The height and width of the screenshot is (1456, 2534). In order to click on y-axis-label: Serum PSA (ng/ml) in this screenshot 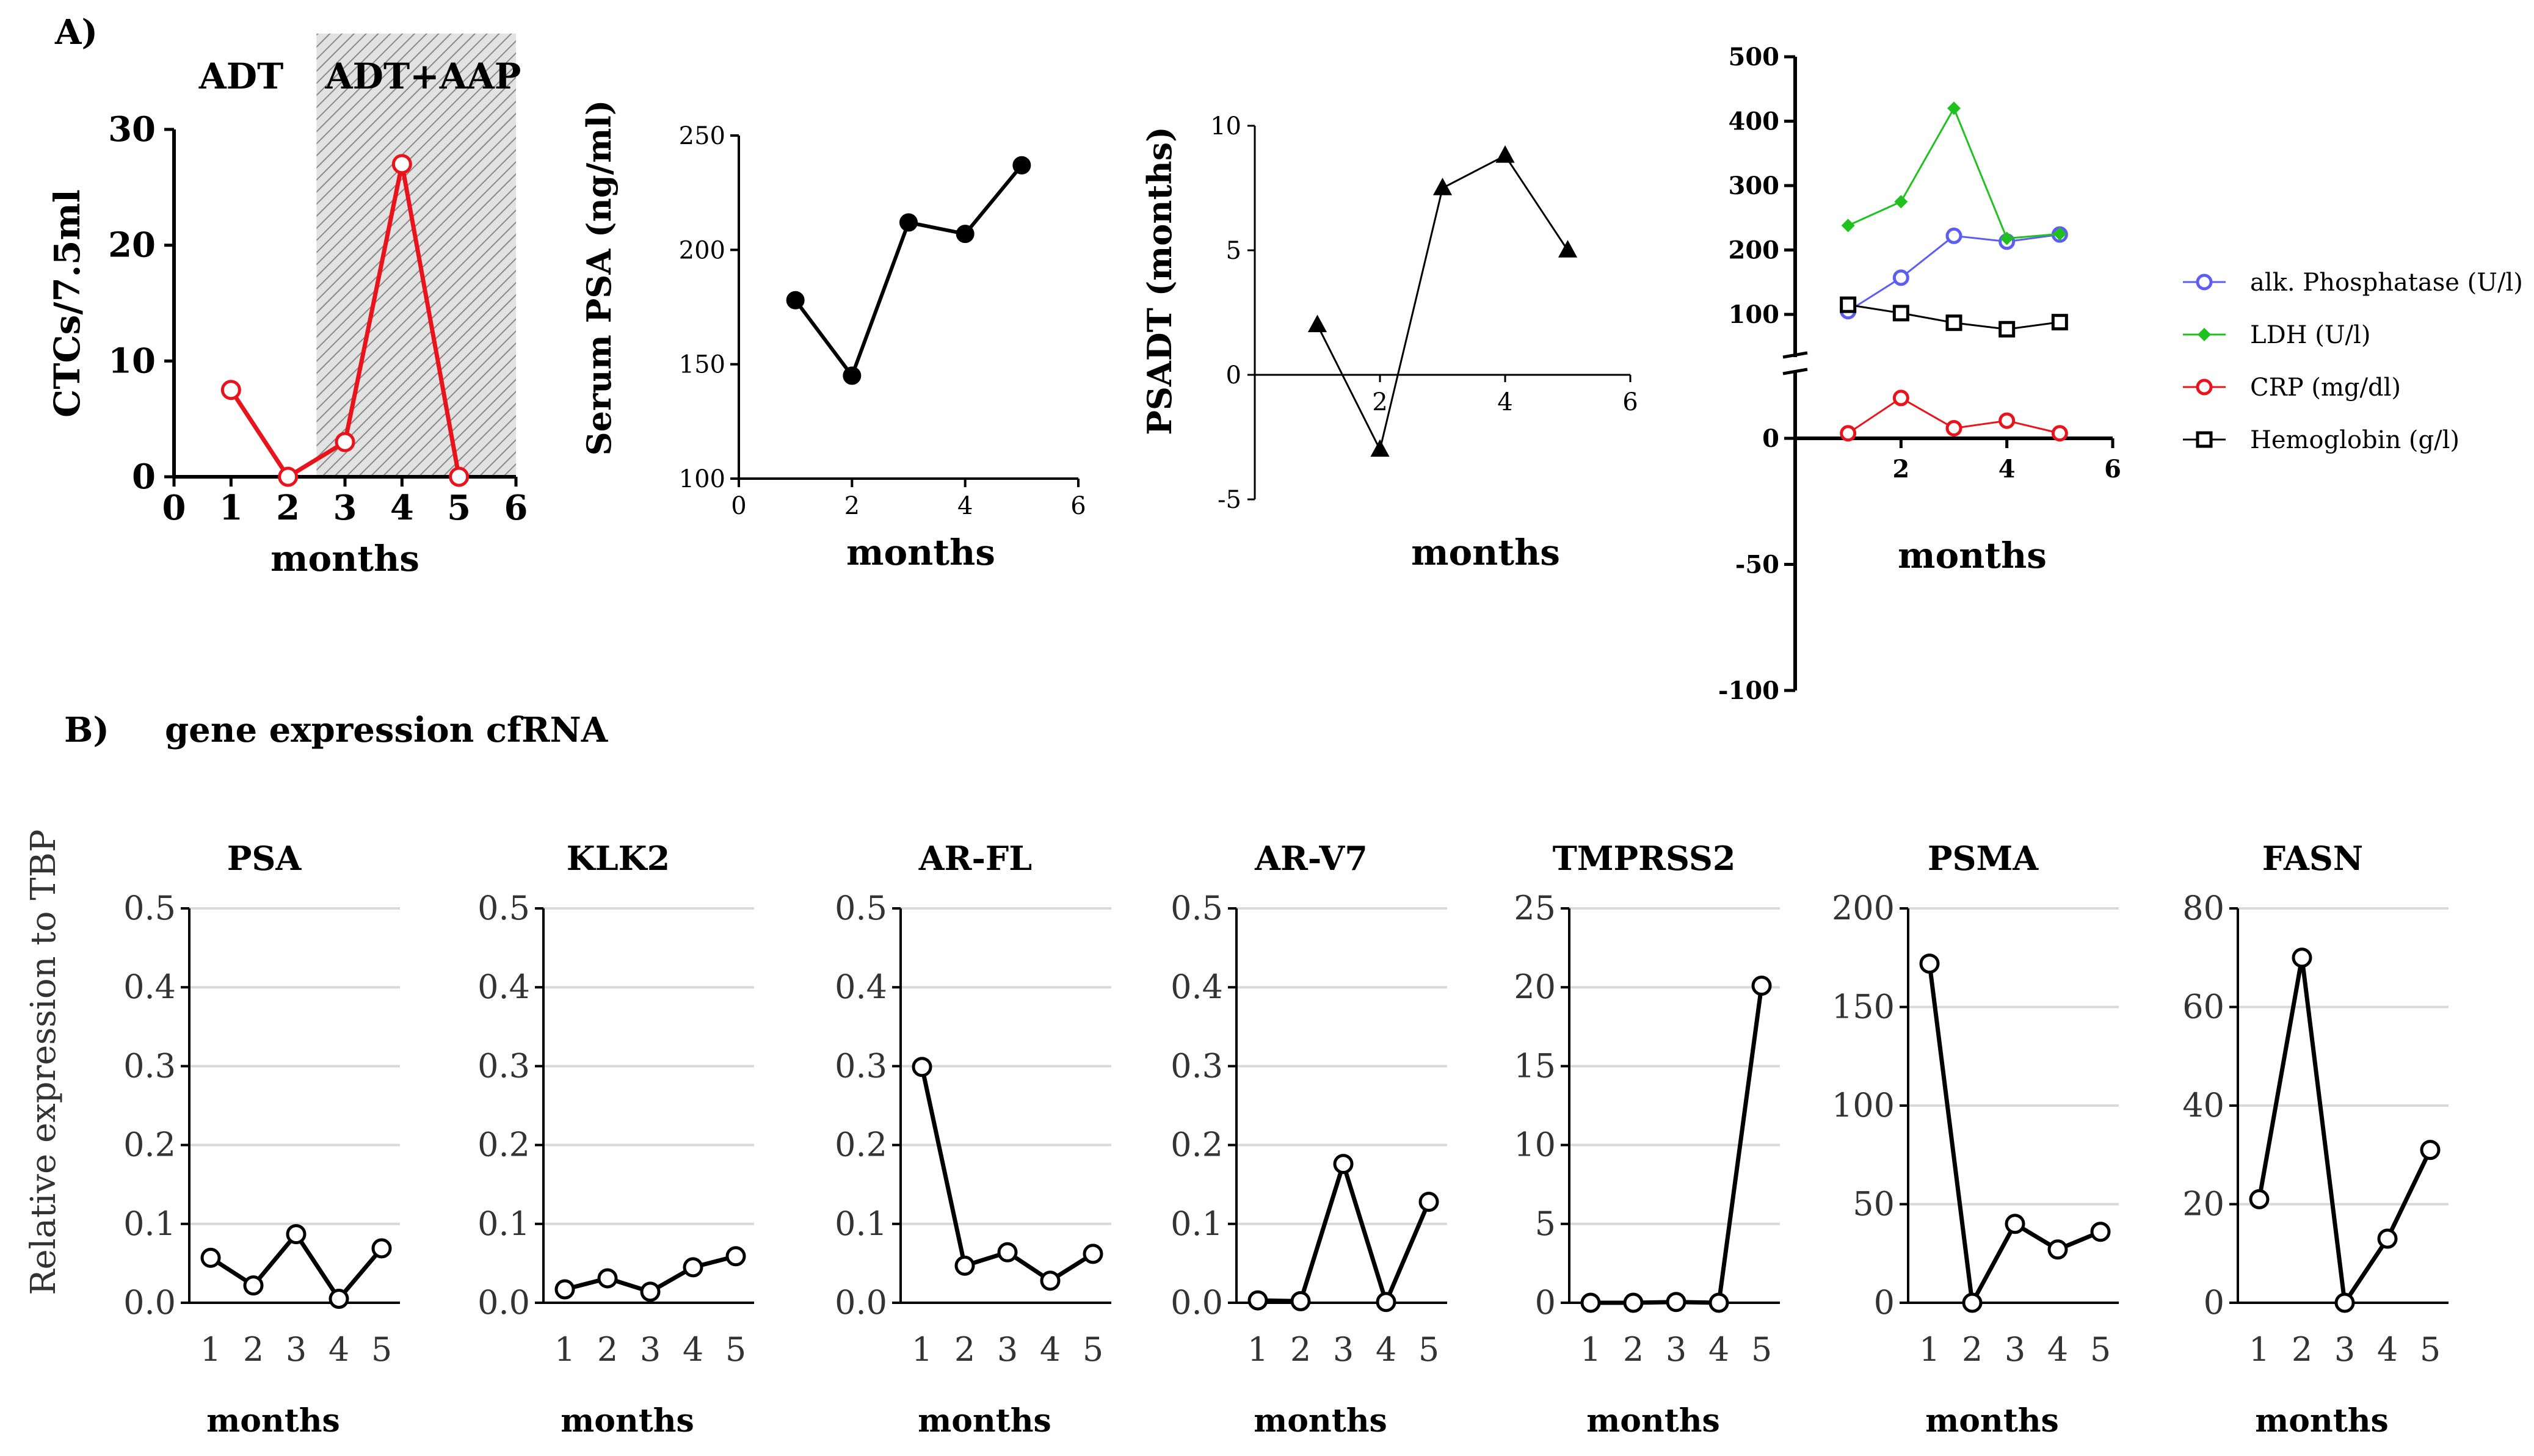, I will do `click(599, 278)`.